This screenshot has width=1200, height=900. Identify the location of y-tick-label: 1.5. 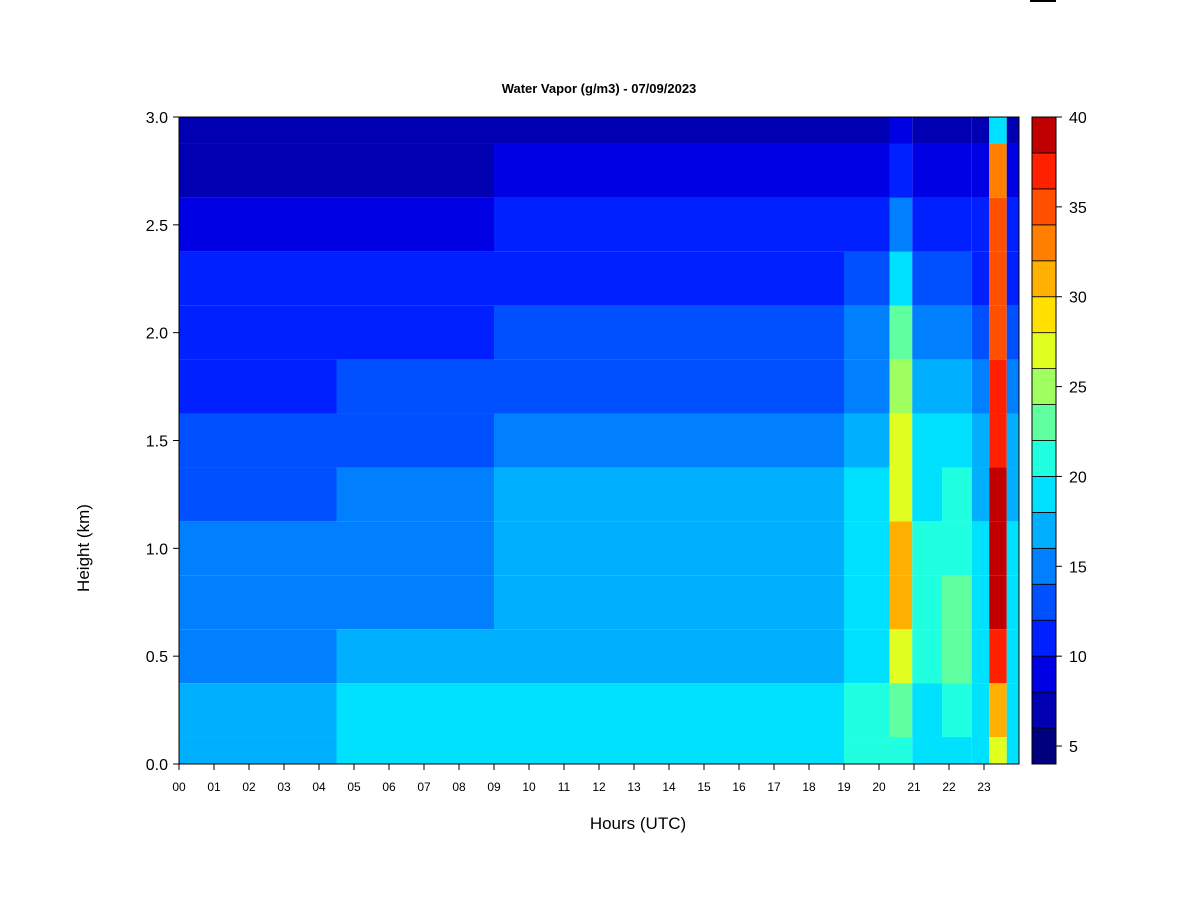
(157, 442).